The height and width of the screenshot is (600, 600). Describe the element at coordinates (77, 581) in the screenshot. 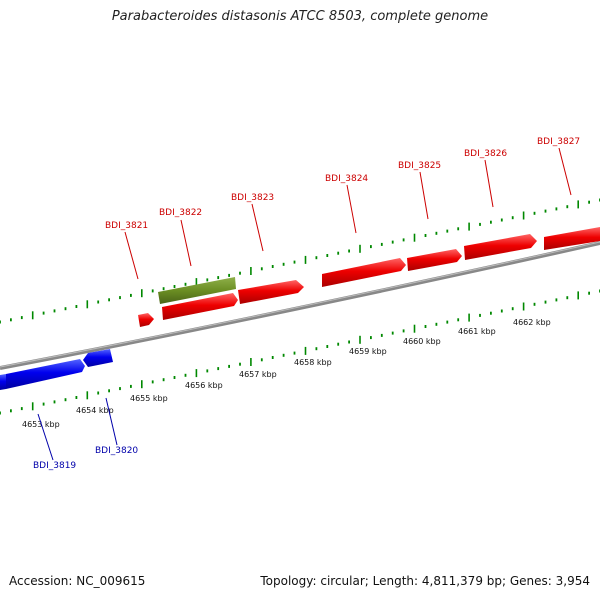

I see `accession-label: Accession: NC_009615` at that location.